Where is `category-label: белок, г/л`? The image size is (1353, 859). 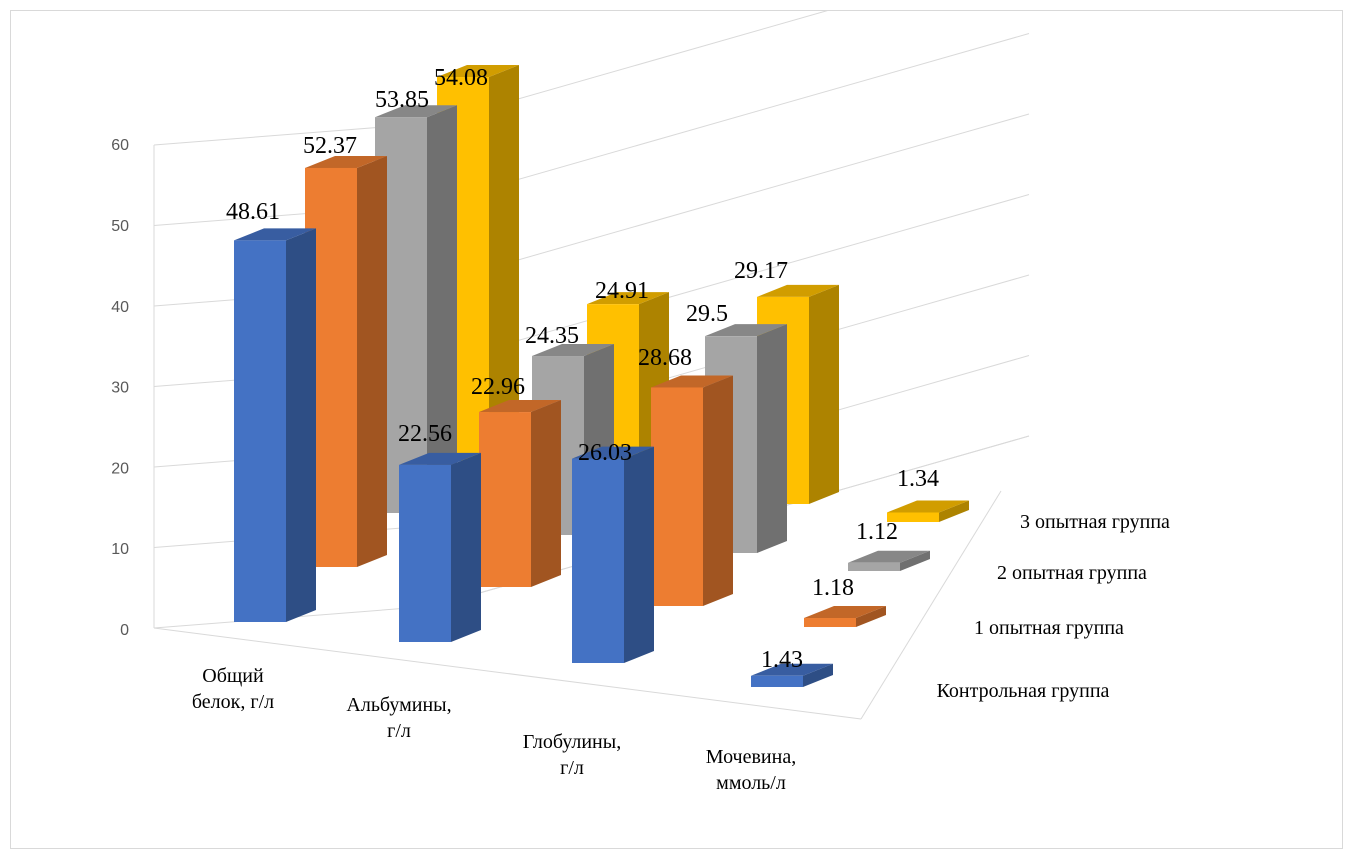 category-label: белок, г/л is located at coordinates (233, 702).